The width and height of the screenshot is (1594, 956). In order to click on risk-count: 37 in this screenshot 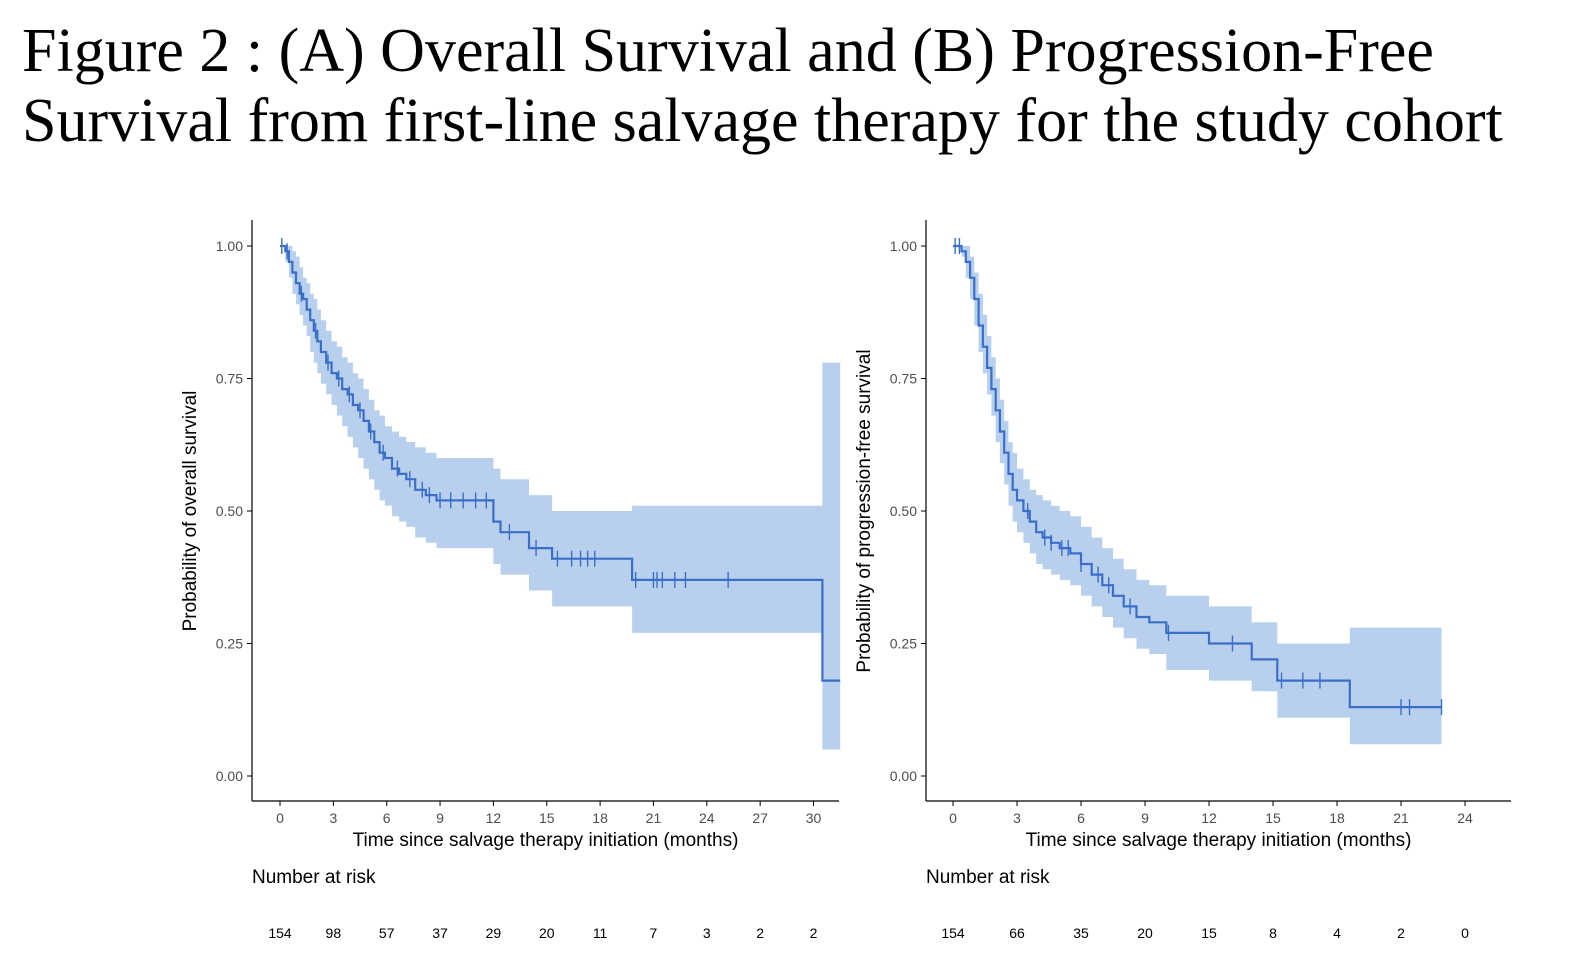, I will do `click(440, 933)`.